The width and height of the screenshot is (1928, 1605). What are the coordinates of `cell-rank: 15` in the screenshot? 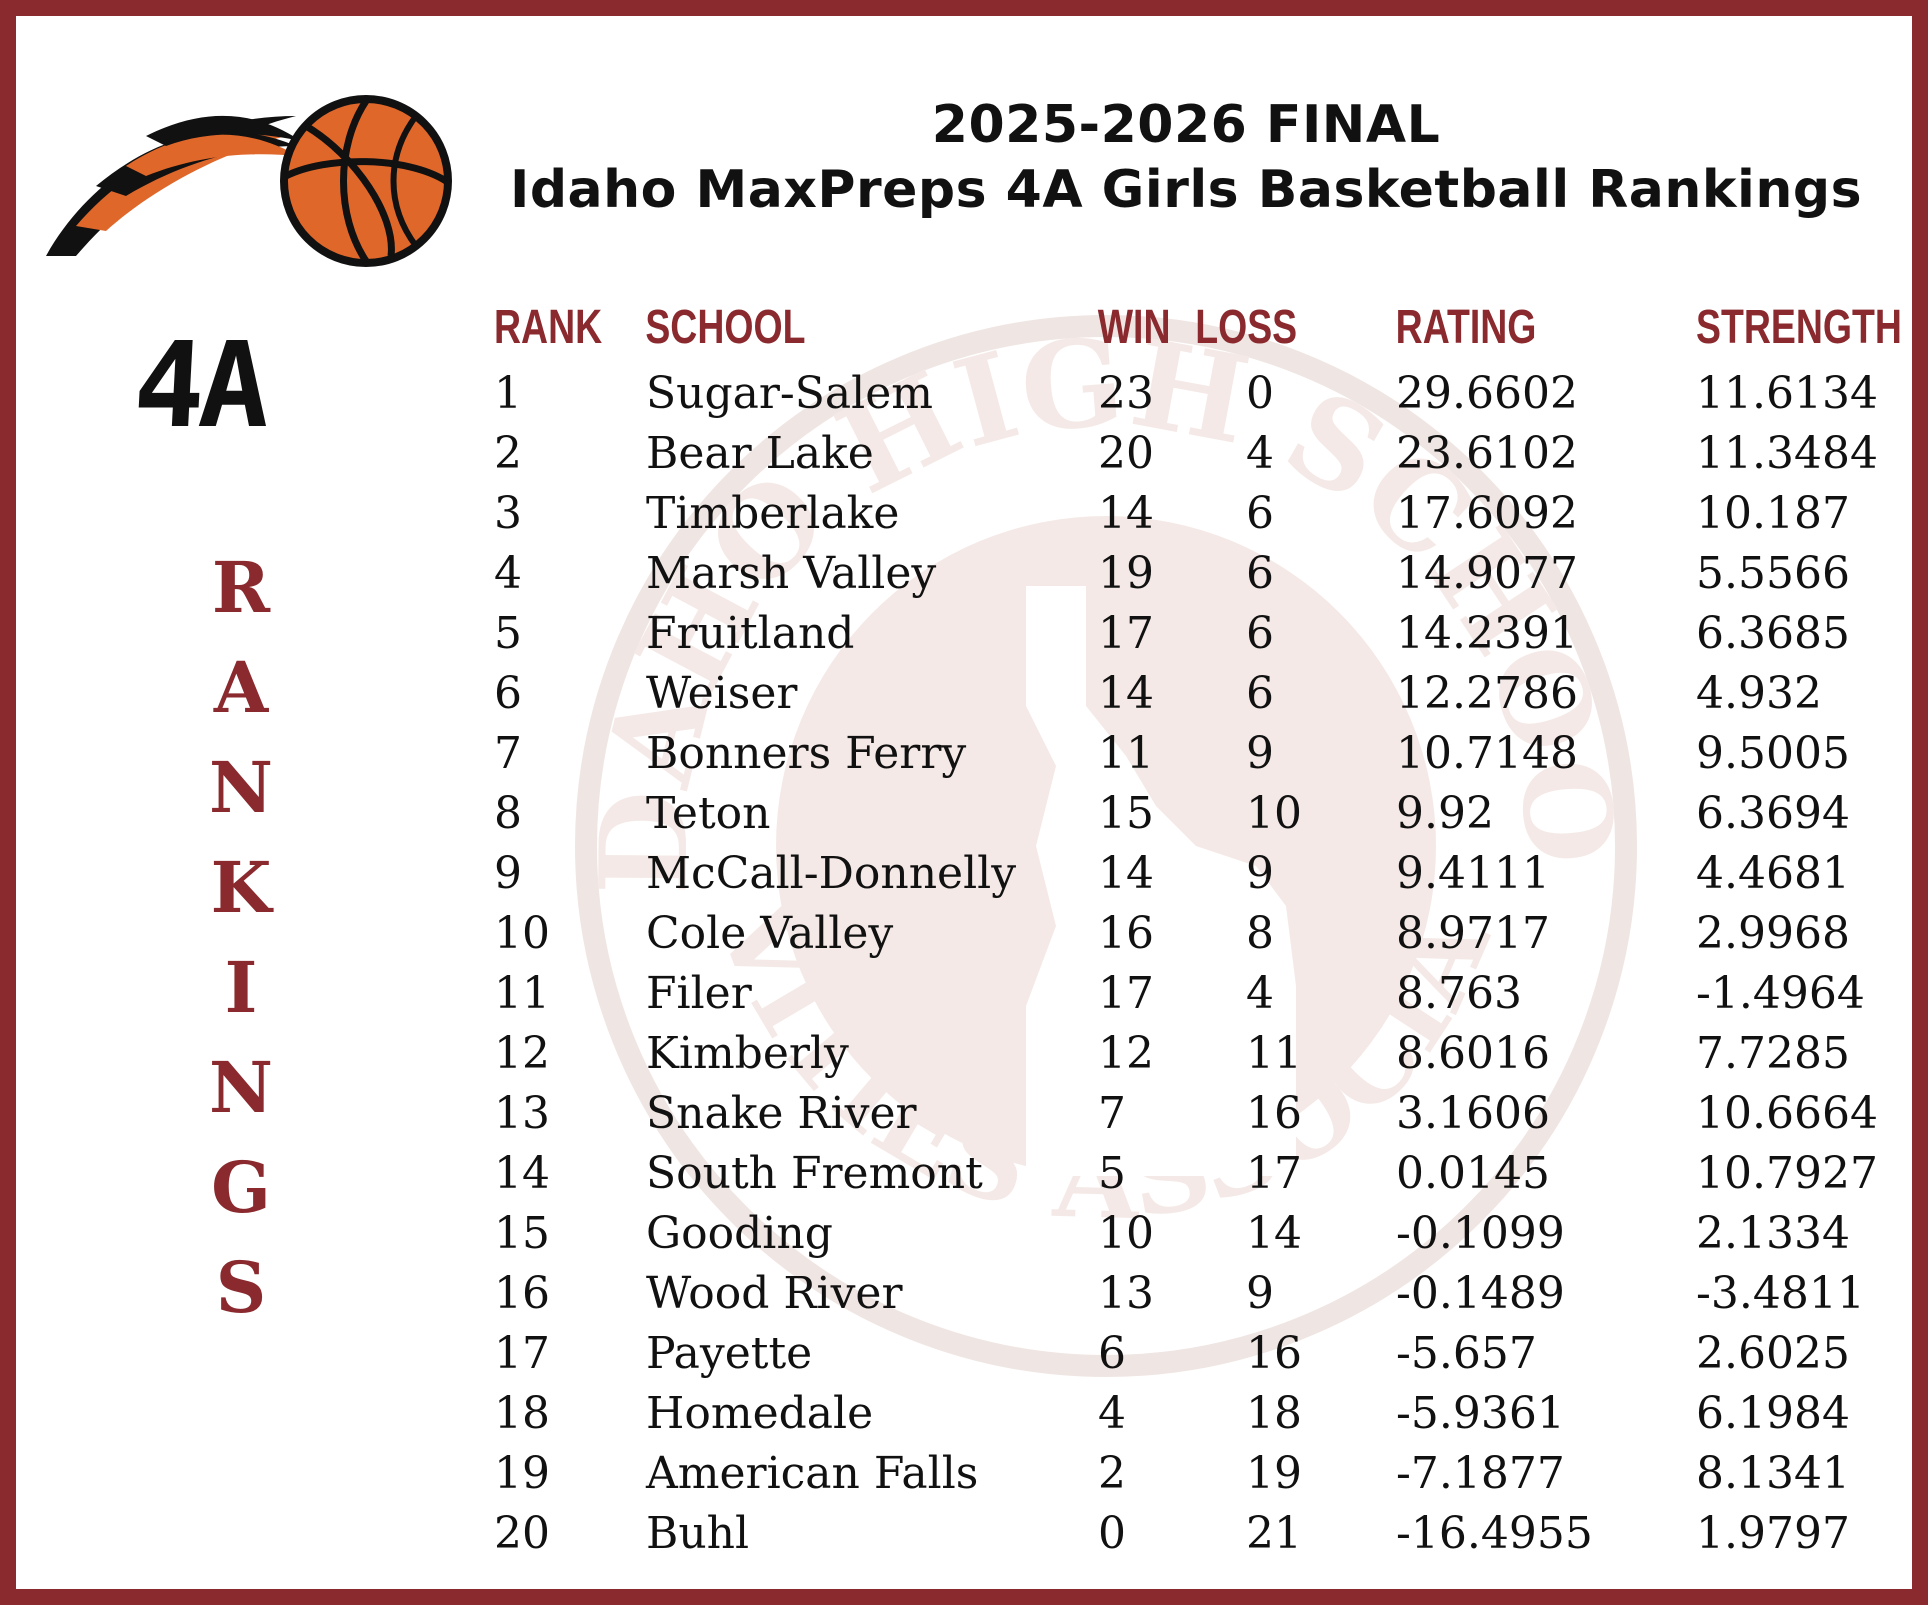 It's located at (522, 1233).